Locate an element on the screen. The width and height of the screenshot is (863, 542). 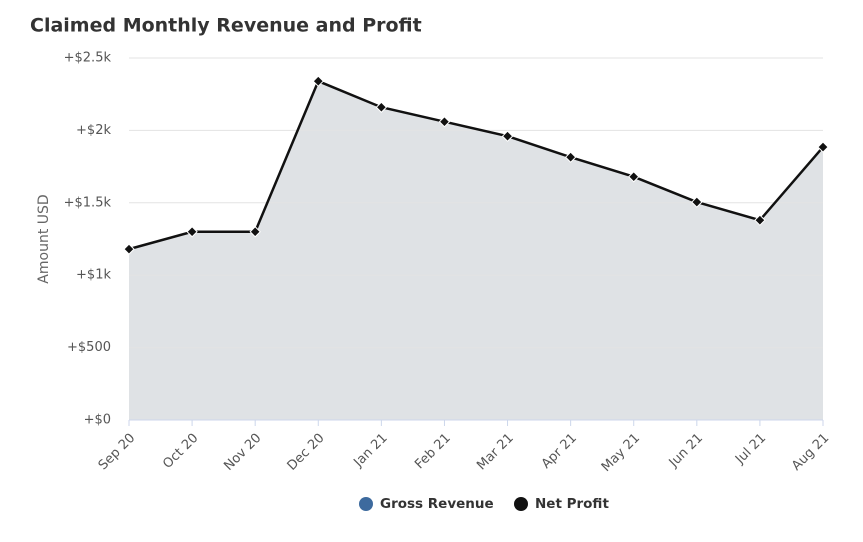
y-axis-label: Amount USD is located at coordinates (44, 238).